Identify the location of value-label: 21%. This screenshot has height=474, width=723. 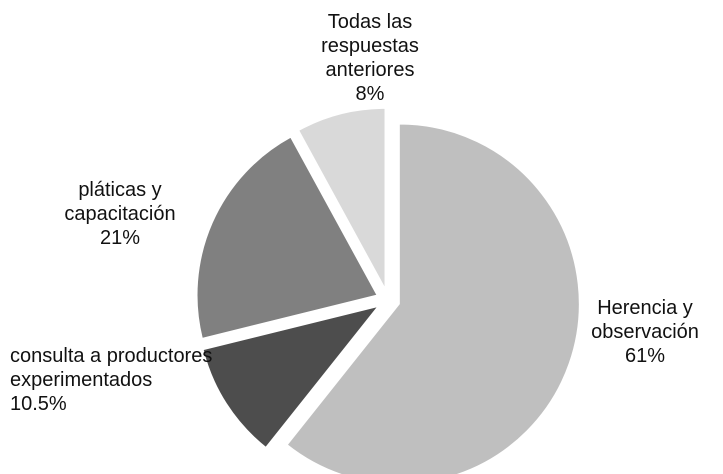
(120, 238).